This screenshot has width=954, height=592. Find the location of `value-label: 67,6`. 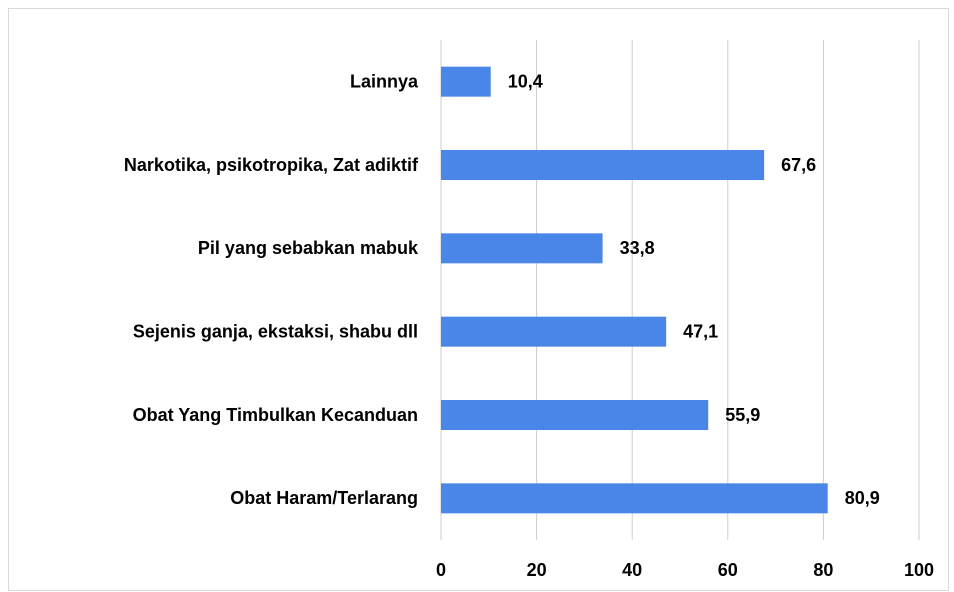

value-label: 67,6 is located at coordinates (798, 165).